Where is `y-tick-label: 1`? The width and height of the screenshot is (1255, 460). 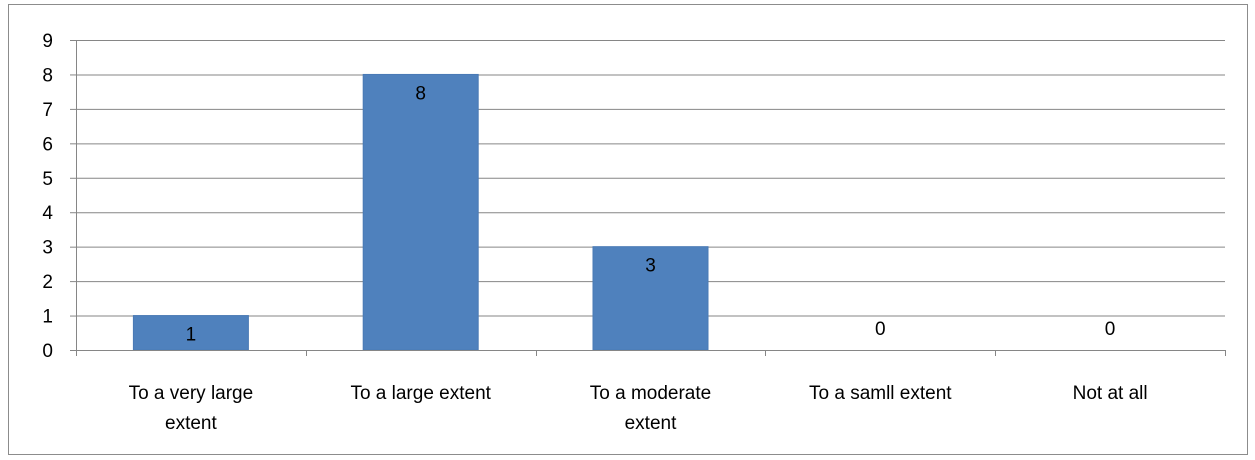 y-tick-label: 1 is located at coordinates (47, 317).